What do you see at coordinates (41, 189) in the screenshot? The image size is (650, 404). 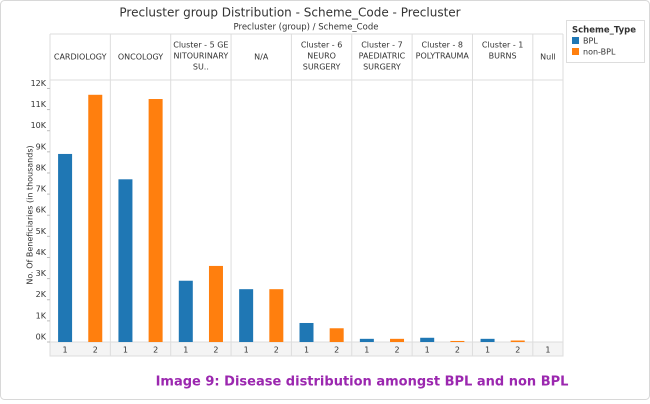 I see `y-tick-label: 7K` at bounding box center [41, 189].